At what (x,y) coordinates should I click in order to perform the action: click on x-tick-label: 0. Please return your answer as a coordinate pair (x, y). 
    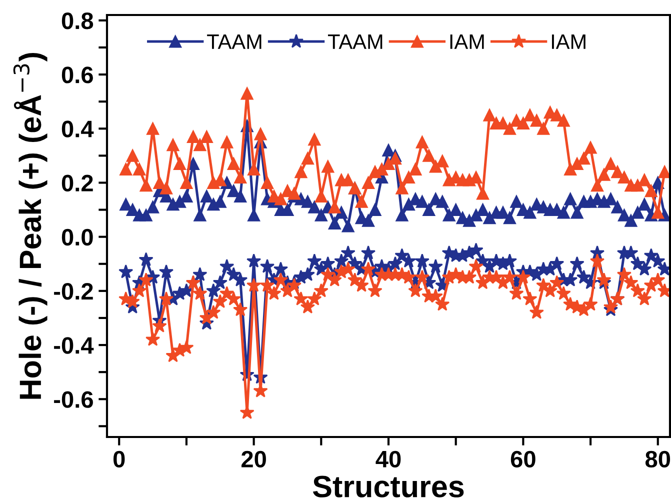
    Looking at the image, I should click on (119, 459).